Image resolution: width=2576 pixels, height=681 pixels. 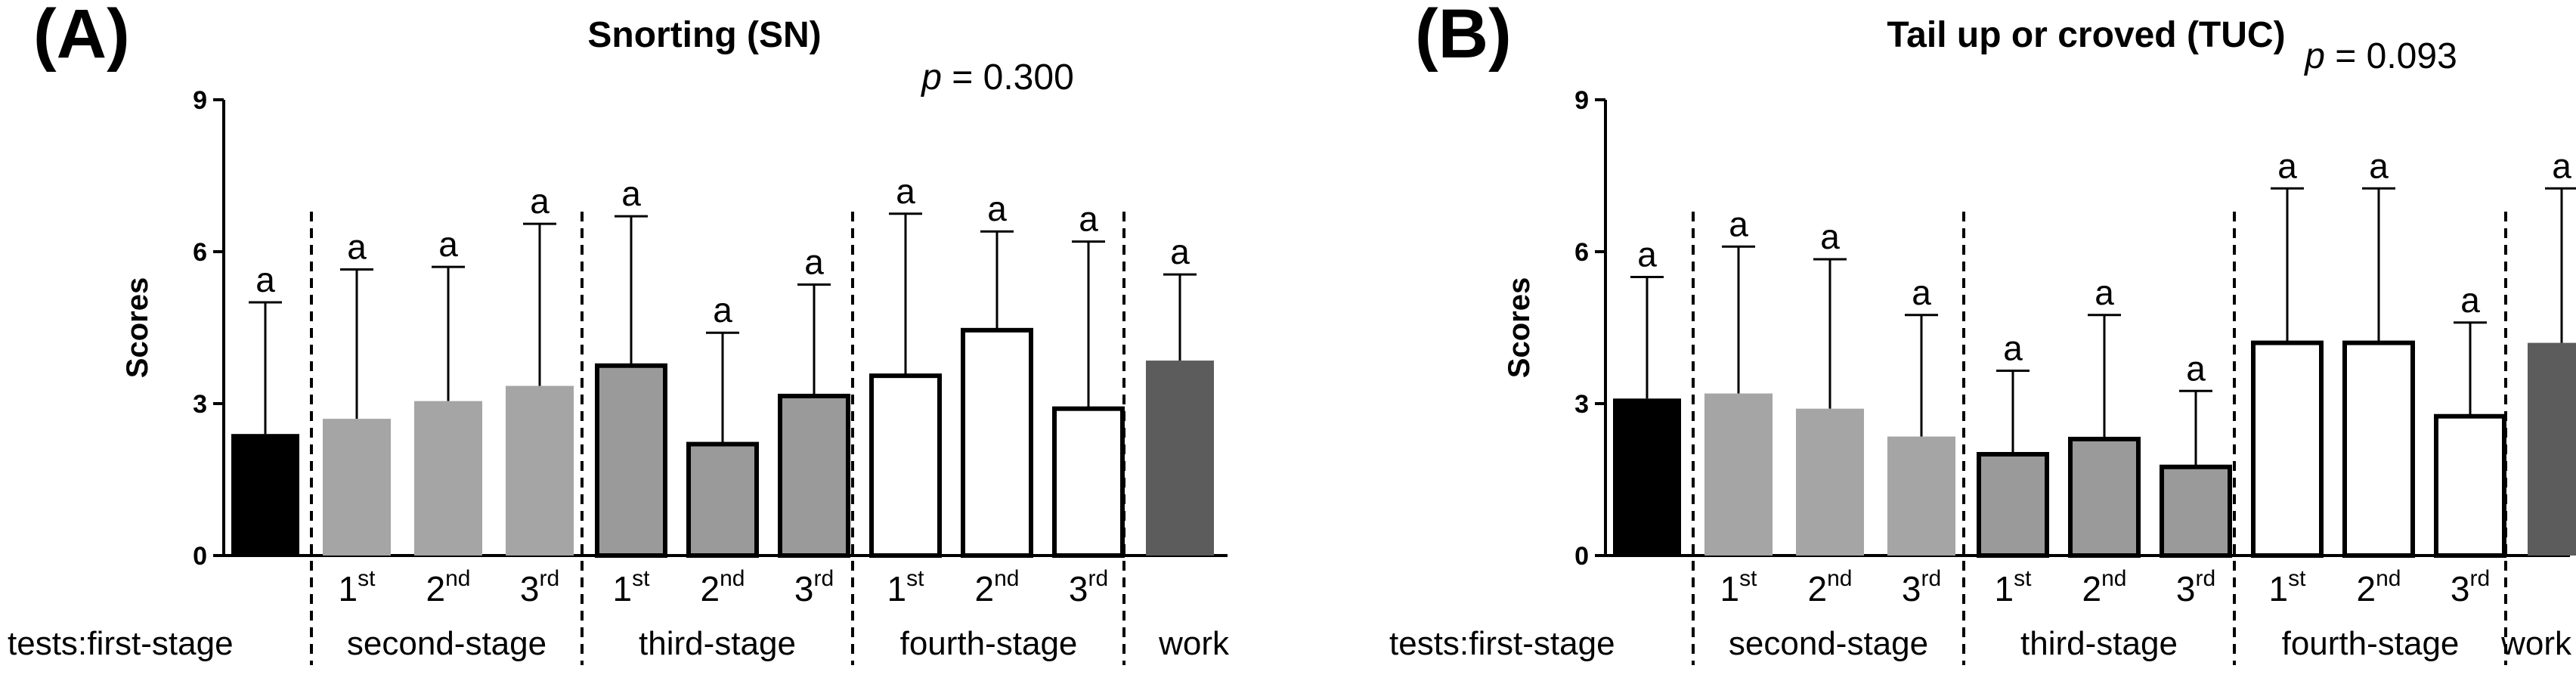 What do you see at coordinates (1581, 252) in the screenshot?
I see `y-tick-label: 6` at bounding box center [1581, 252].